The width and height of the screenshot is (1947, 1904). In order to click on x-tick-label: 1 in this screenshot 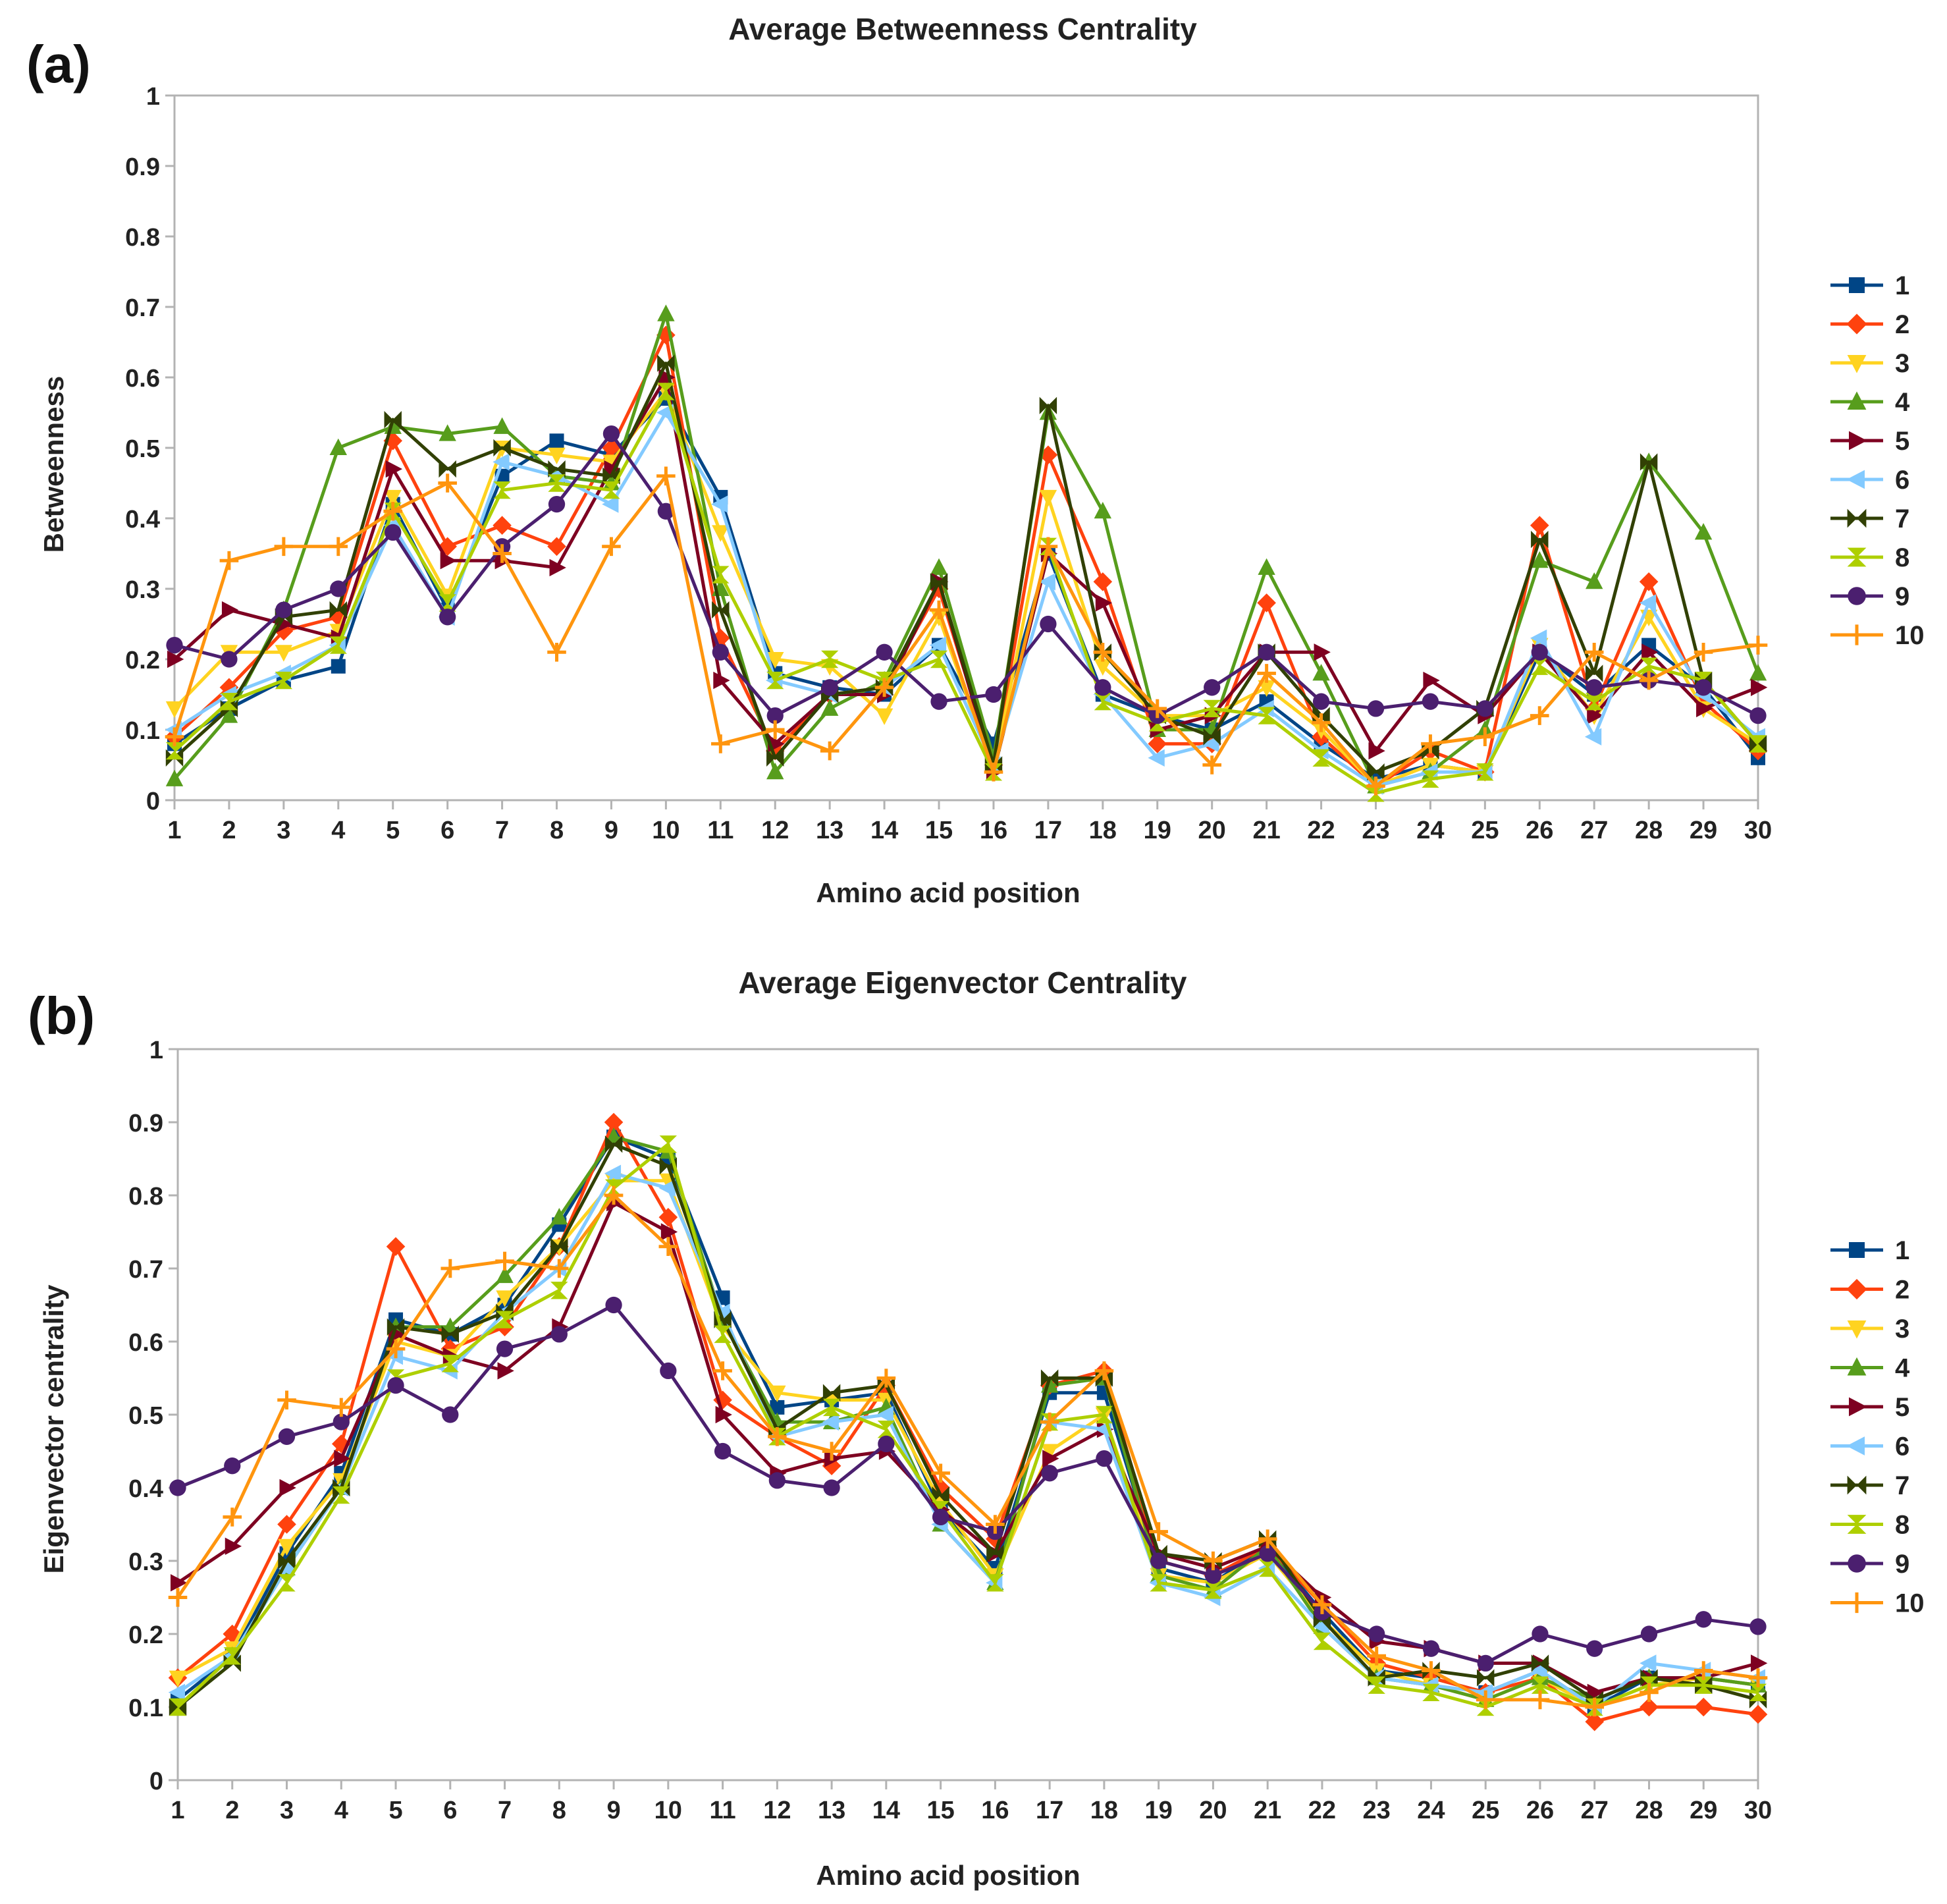, I will do `click(174, 830)`.